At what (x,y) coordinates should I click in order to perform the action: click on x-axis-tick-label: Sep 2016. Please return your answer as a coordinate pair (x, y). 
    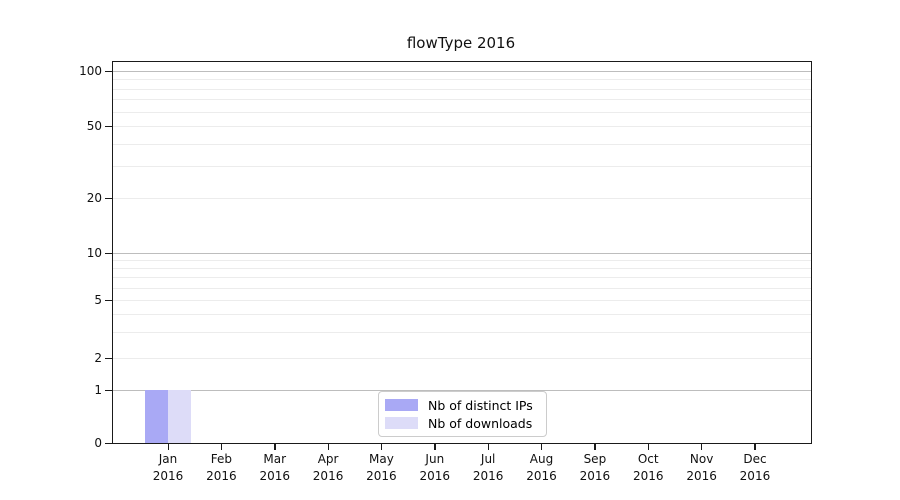
    Looking at the image, I should click on (595, 467).